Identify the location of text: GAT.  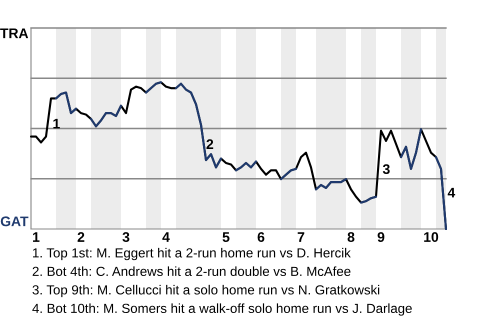
(14, 221).